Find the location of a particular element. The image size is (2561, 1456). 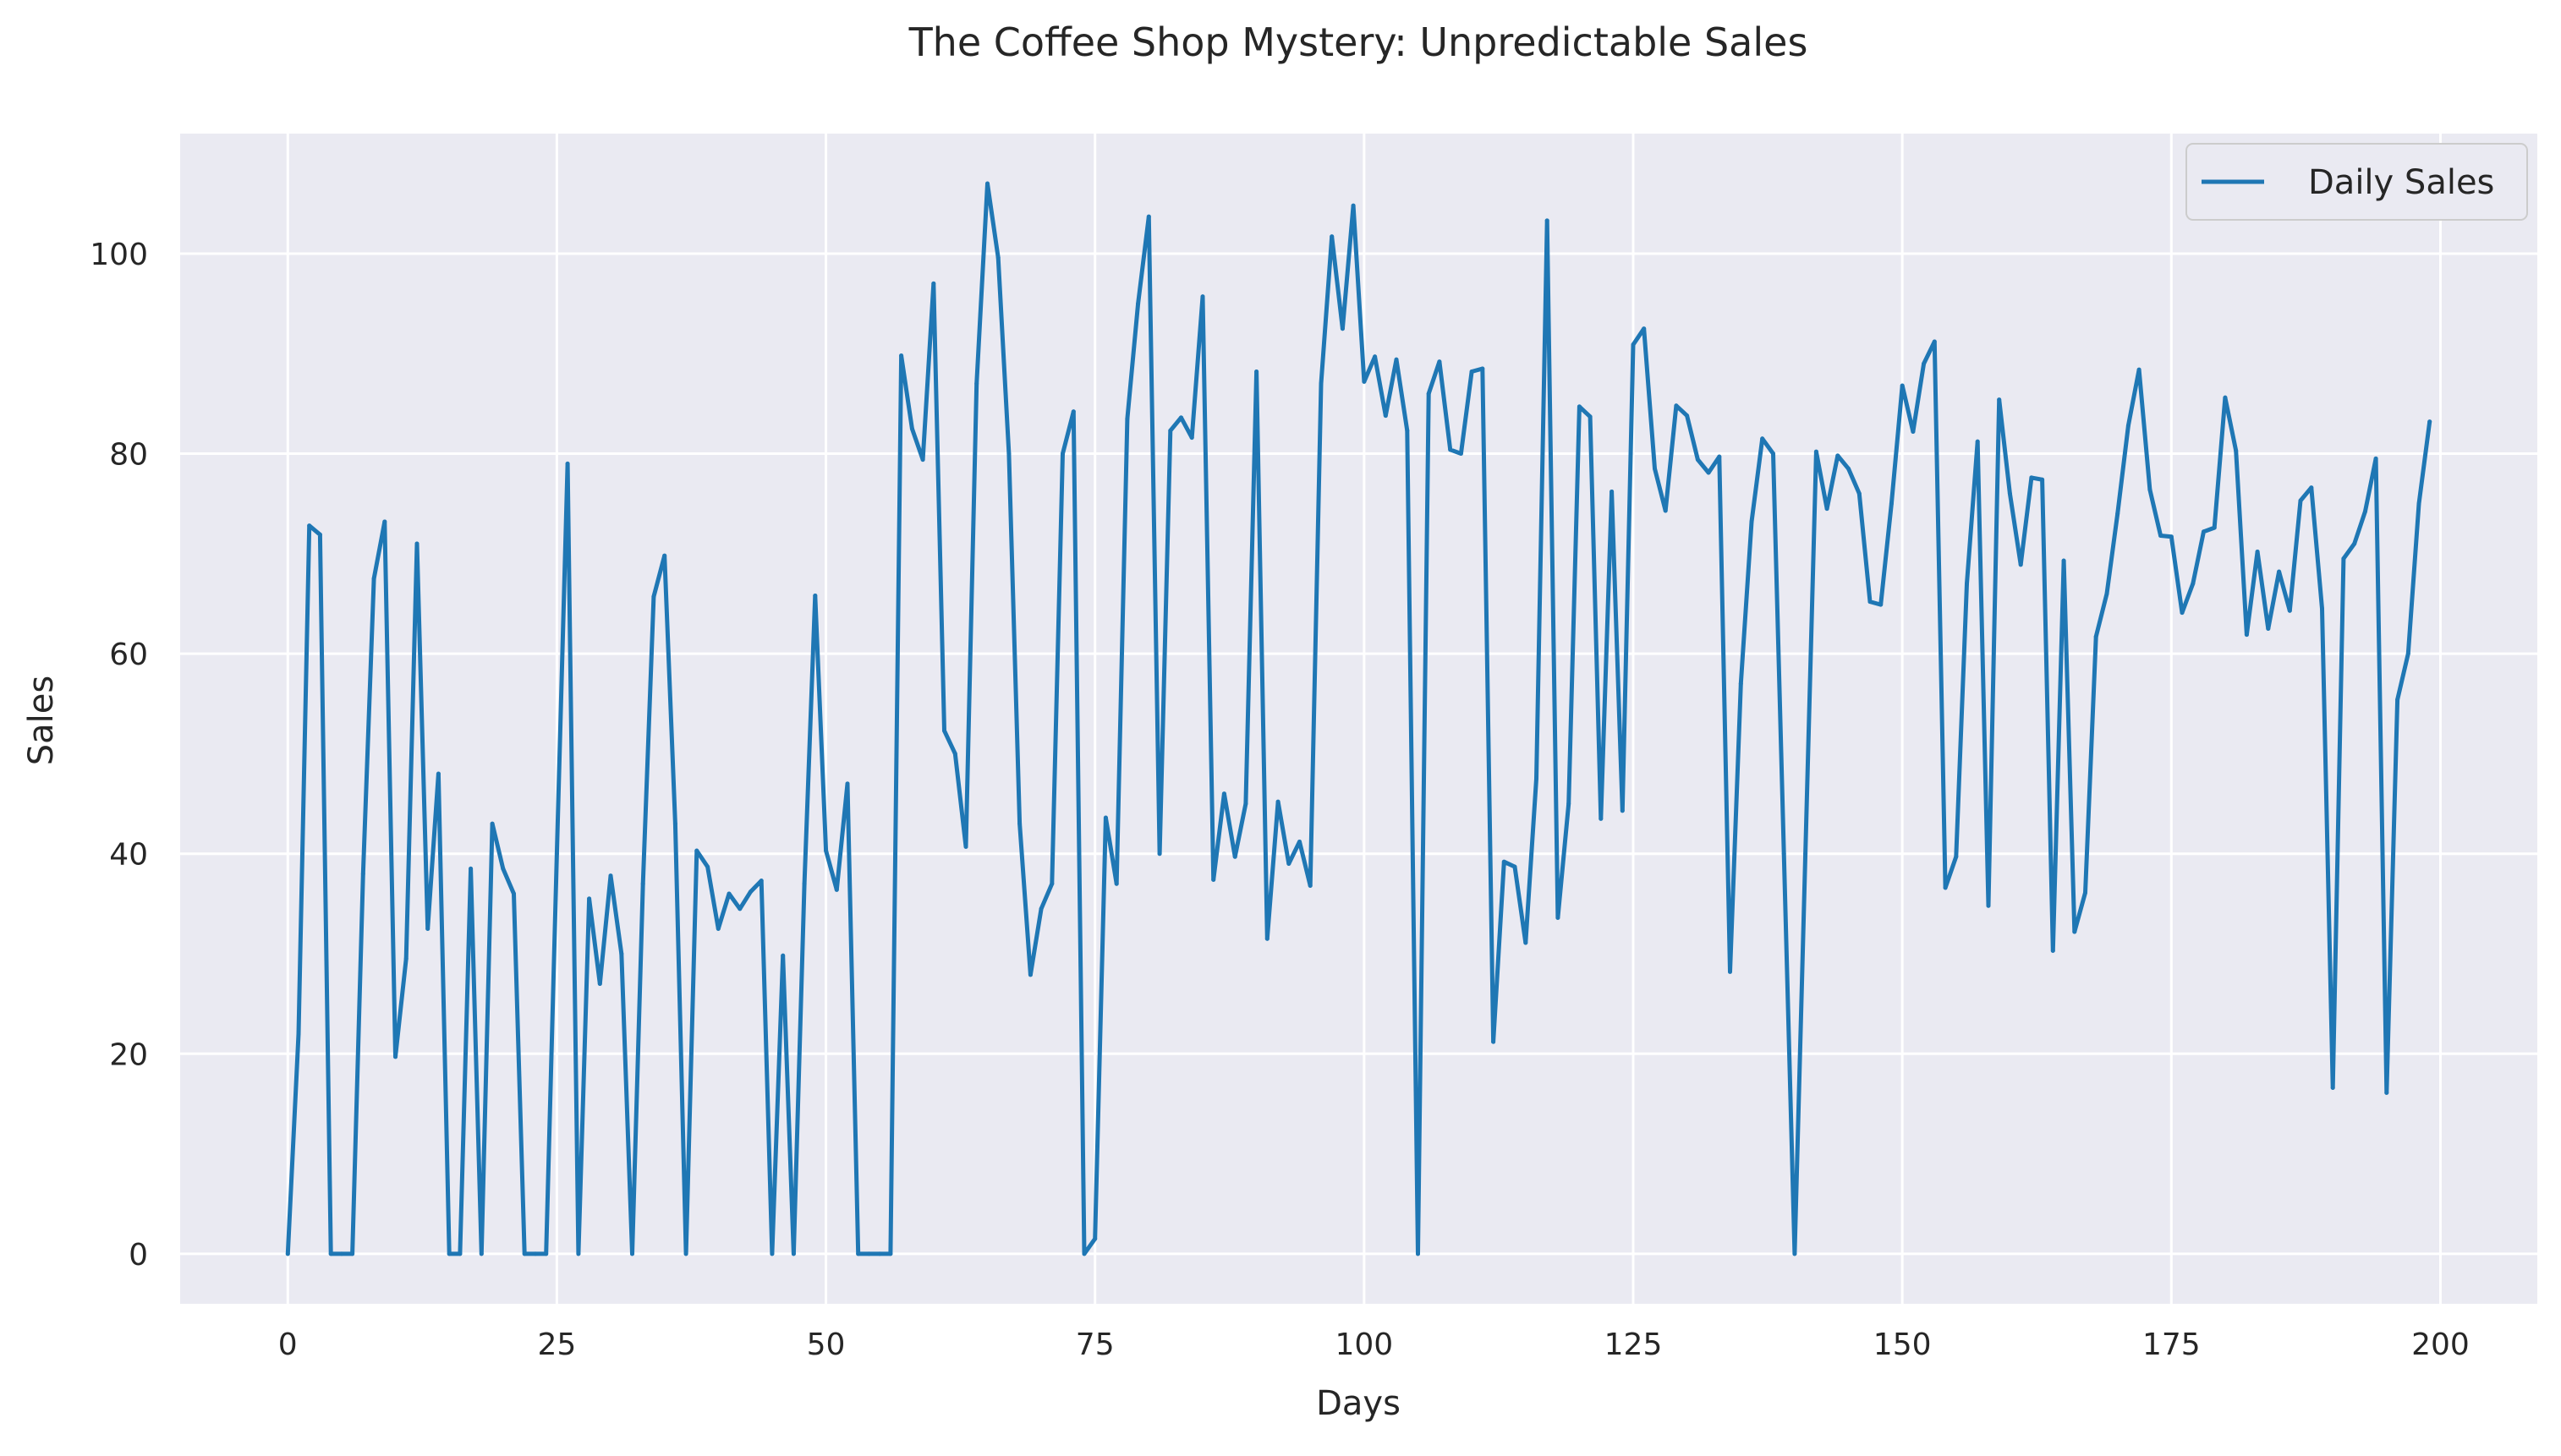

legend: Daily Sales is located at coordinates (2356, 182).